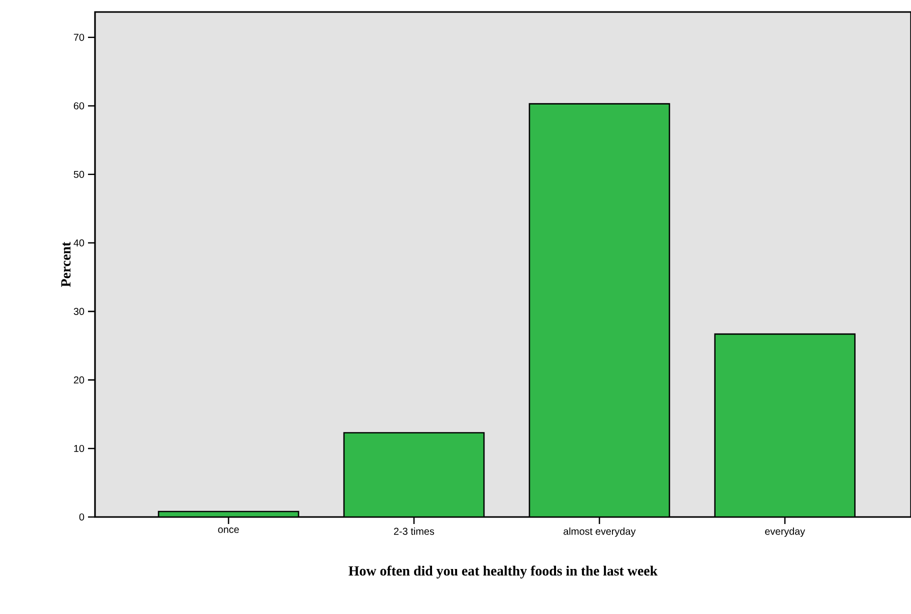 The image size is (911, 614). What do you see at coordinates (785, 532) in the screenshot?
I see `x-tick-label: everyday` at bounding box center [785, 532].